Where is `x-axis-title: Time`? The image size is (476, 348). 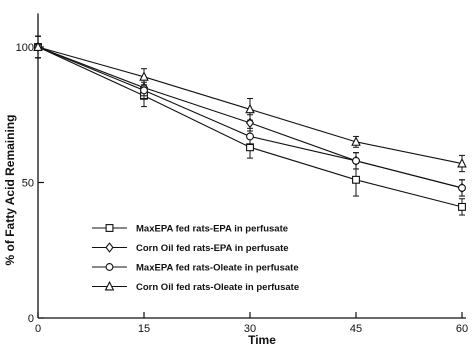
x-axis-title: Time is located at coordinates (262, 340).